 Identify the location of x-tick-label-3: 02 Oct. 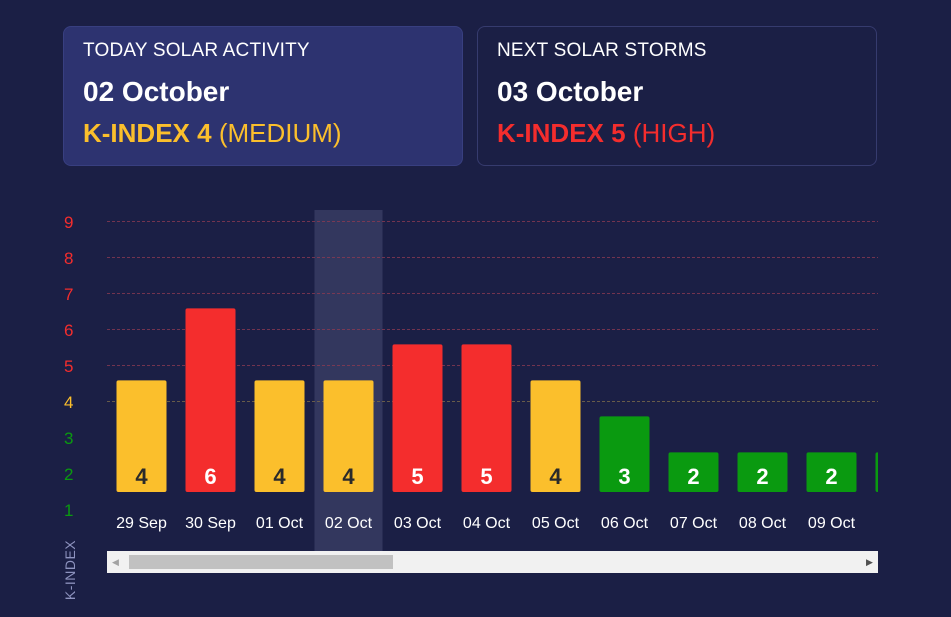
(349, 523).